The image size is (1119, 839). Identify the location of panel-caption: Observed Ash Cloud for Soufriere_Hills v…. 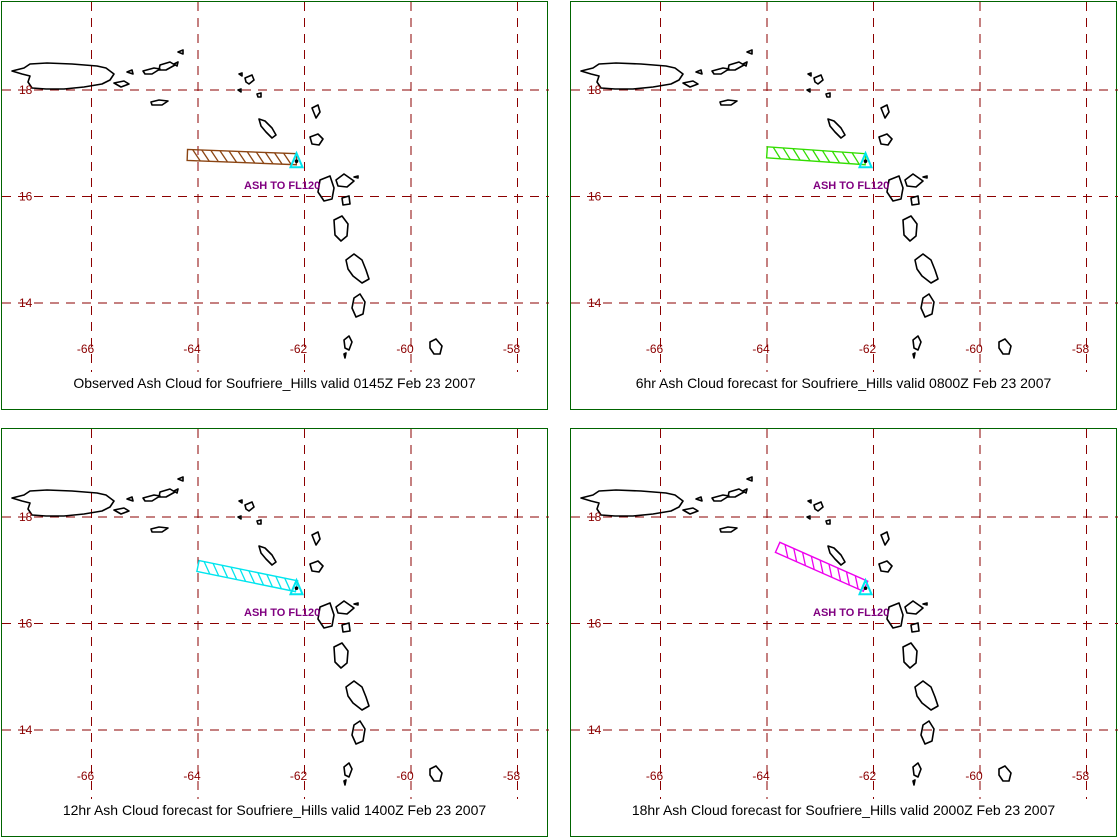
(274, 383).